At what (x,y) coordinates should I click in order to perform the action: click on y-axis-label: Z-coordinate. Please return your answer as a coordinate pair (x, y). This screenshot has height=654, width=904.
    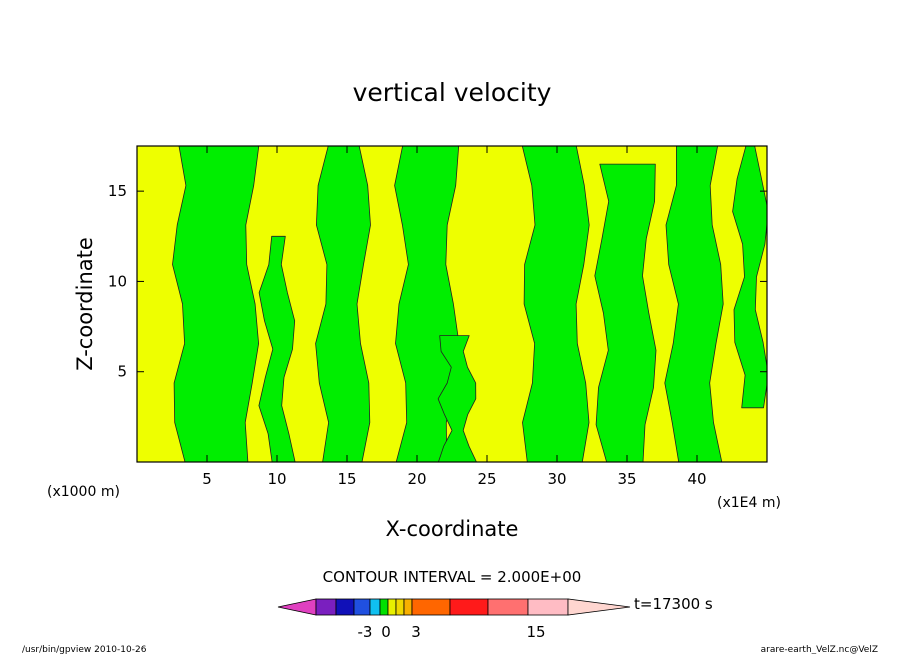
    Looking at the image, I should click on (85, 304).